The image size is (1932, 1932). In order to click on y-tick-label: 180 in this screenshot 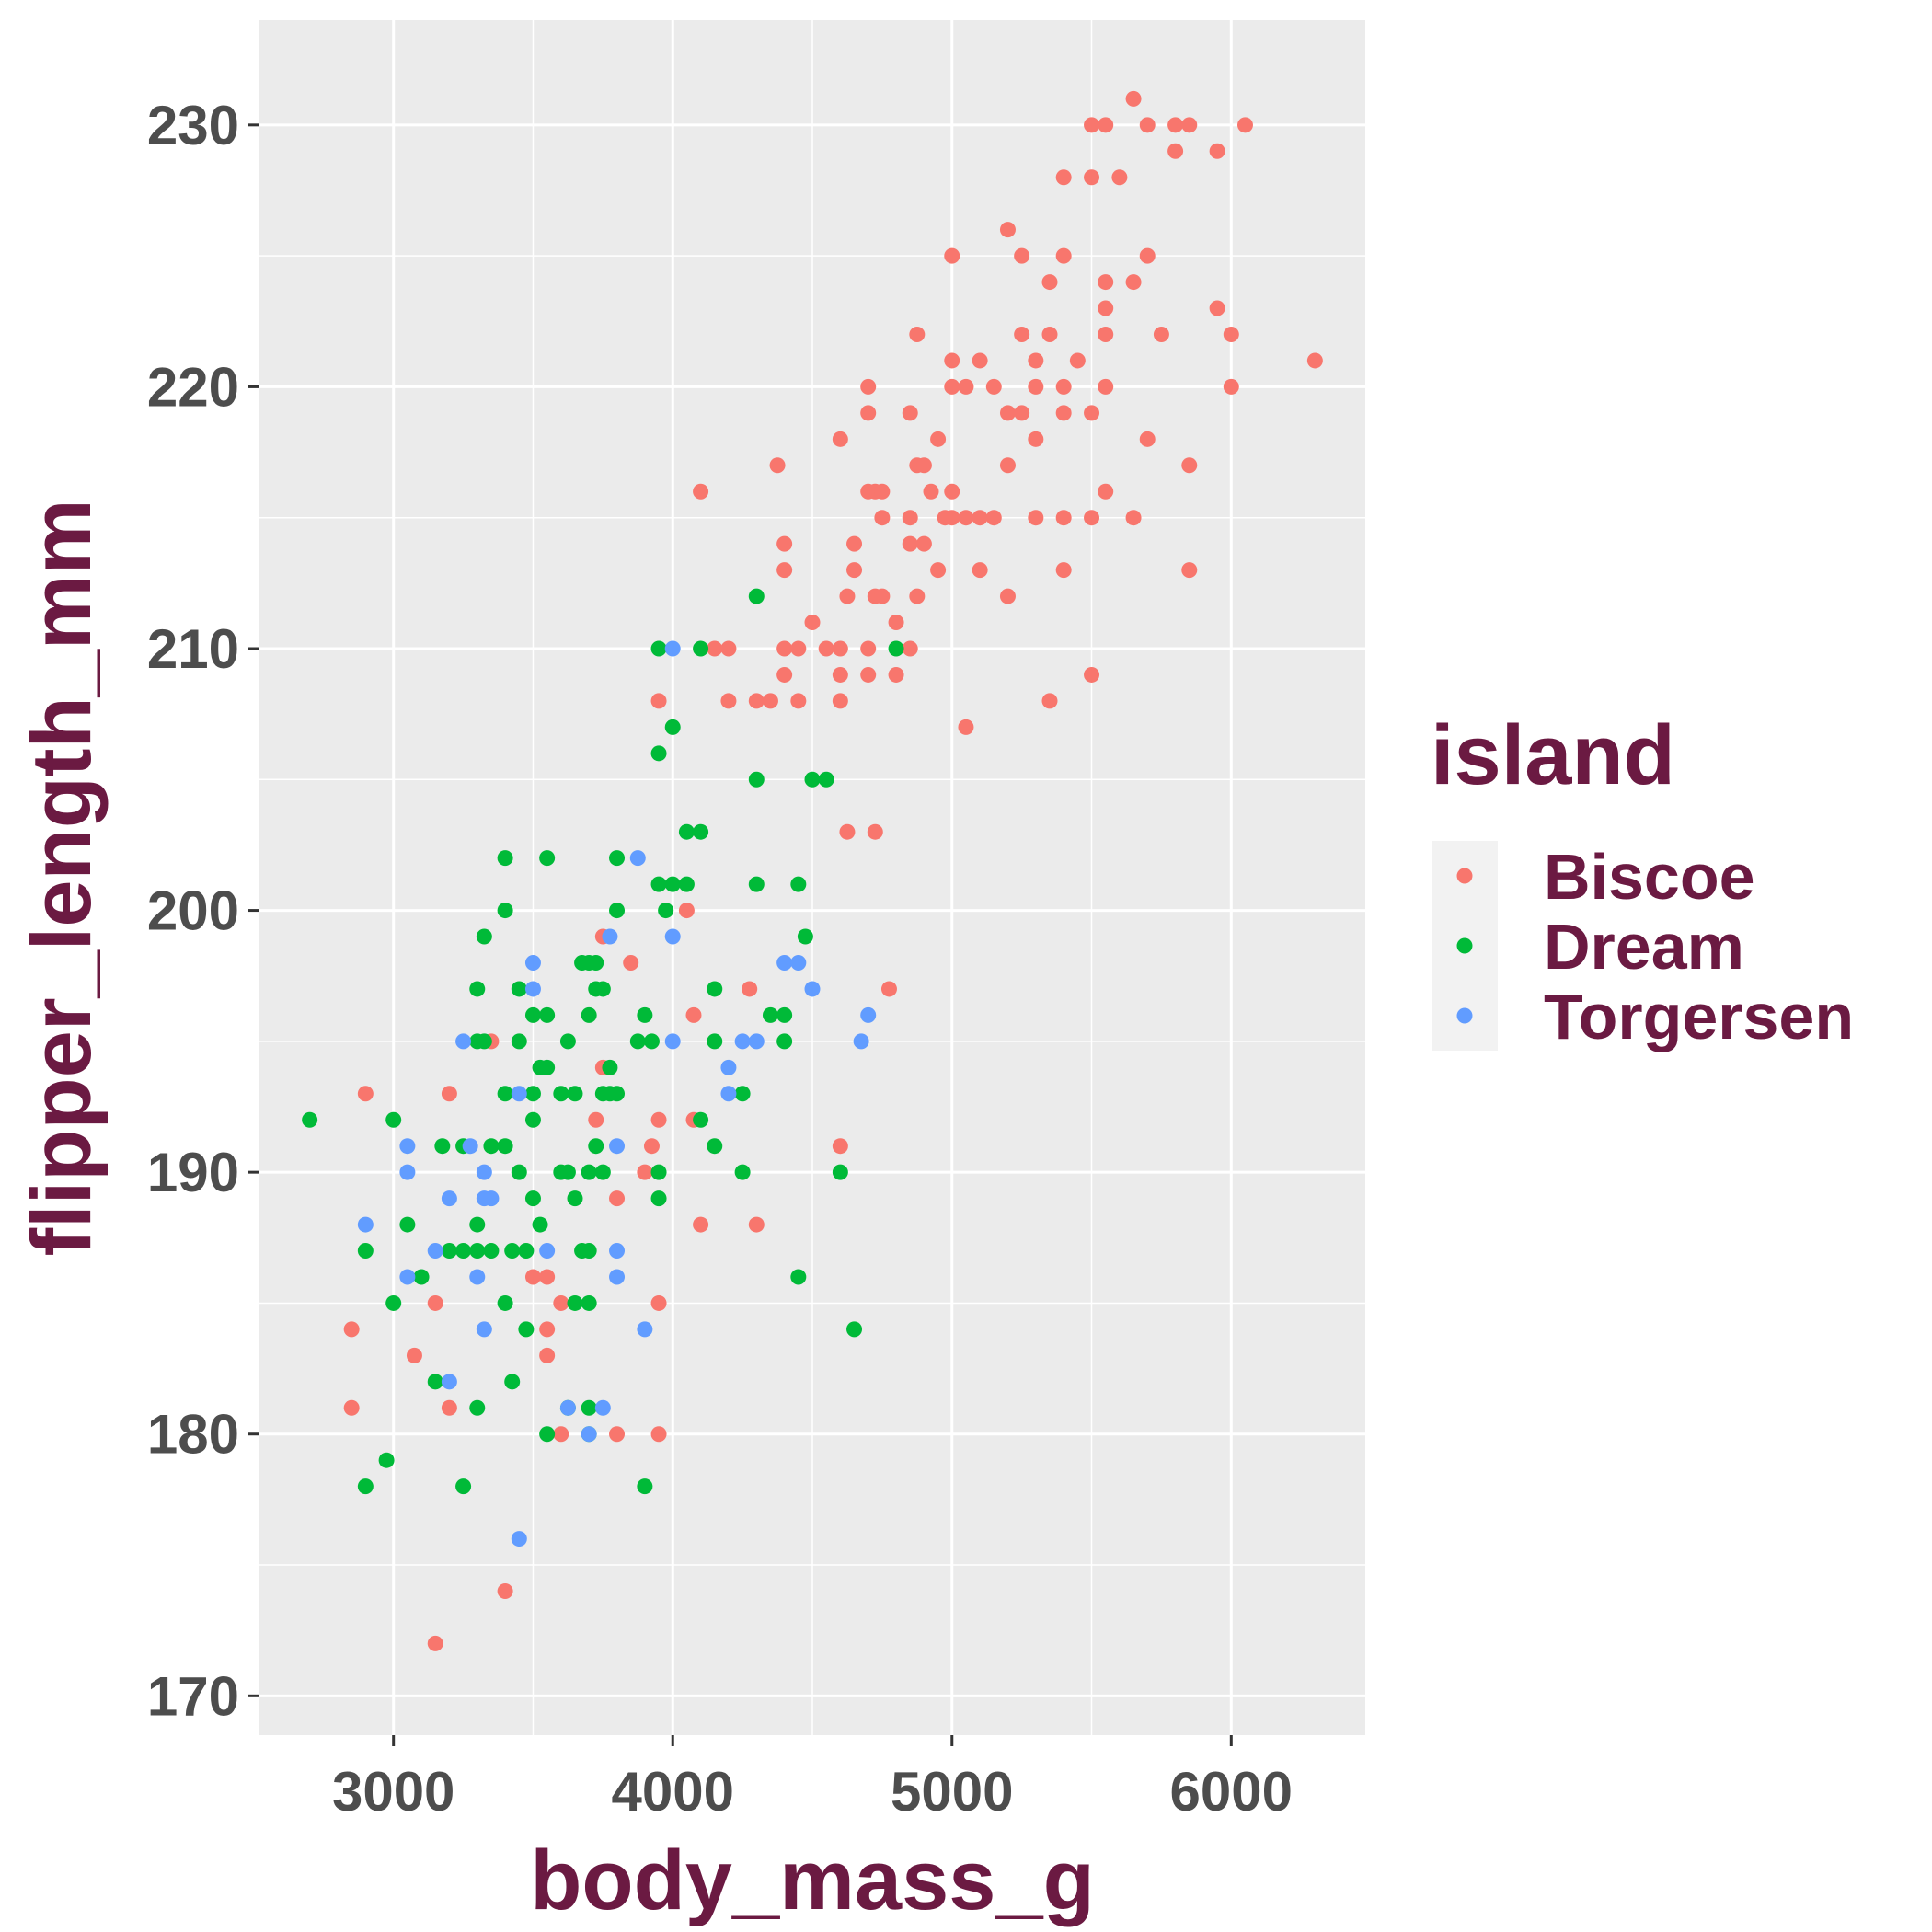, I will do `click(193, 1435)`.